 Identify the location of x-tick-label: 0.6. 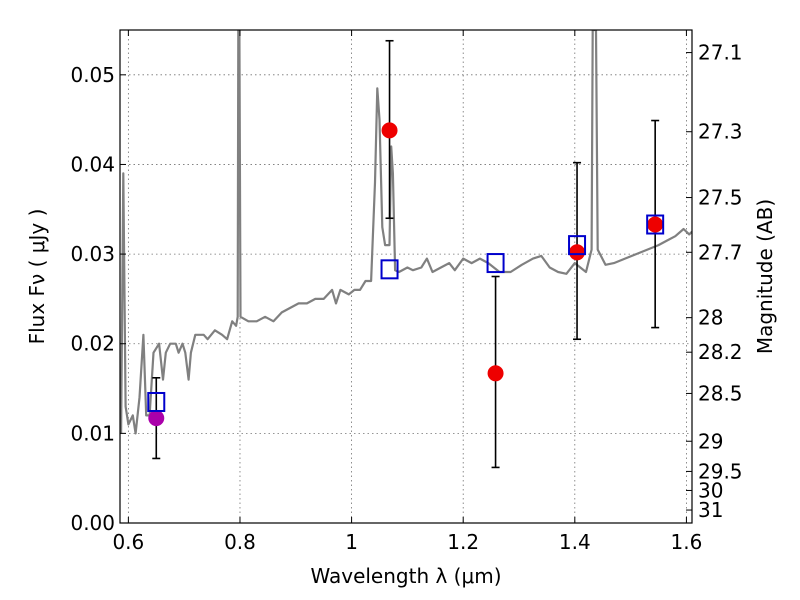
(128, 542).